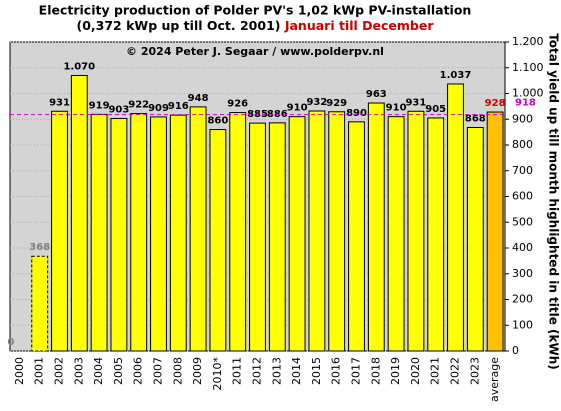 This screenshot has width=561, height=411. Describe the element at coordinates (522, 299) in the screenshot. I see `y-tick-label: 200` at that location.